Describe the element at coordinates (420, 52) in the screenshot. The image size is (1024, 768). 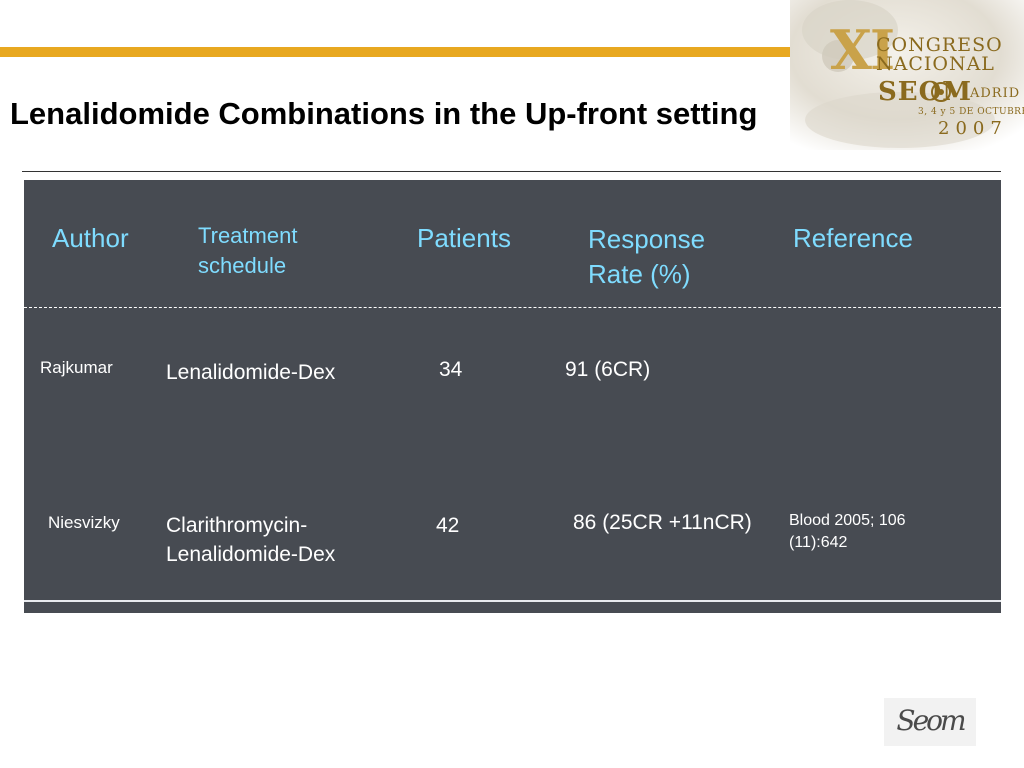
I see `accent-bar` at that location.